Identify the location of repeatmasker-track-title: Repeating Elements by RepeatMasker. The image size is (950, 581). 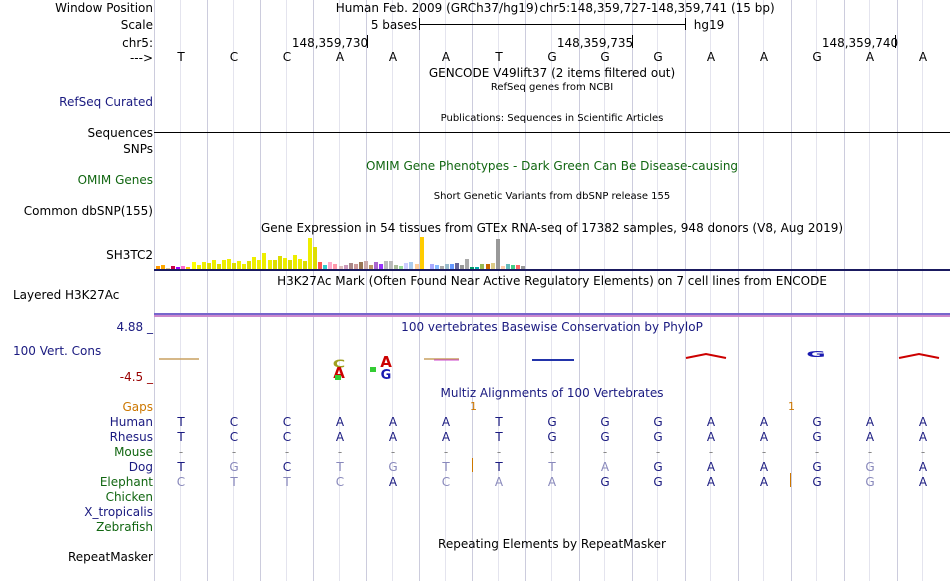
(552, 544).